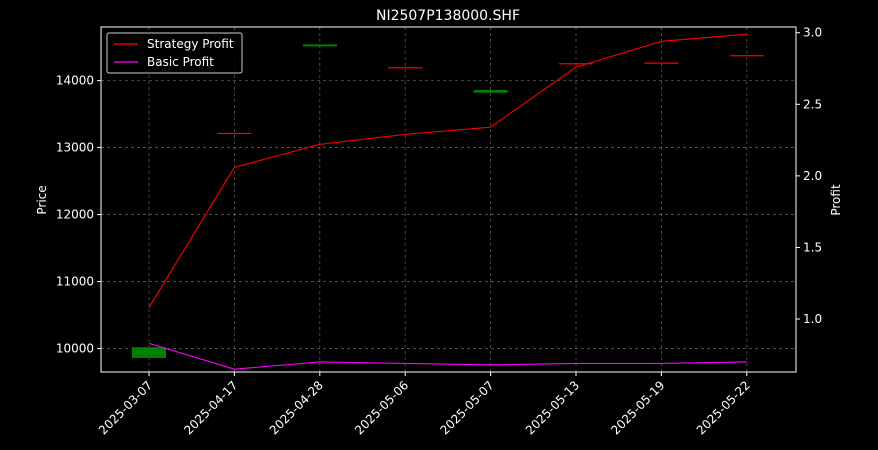 The width and height of the screenshot is (878, 450). I want to click on legend-box, so click(174, 53).